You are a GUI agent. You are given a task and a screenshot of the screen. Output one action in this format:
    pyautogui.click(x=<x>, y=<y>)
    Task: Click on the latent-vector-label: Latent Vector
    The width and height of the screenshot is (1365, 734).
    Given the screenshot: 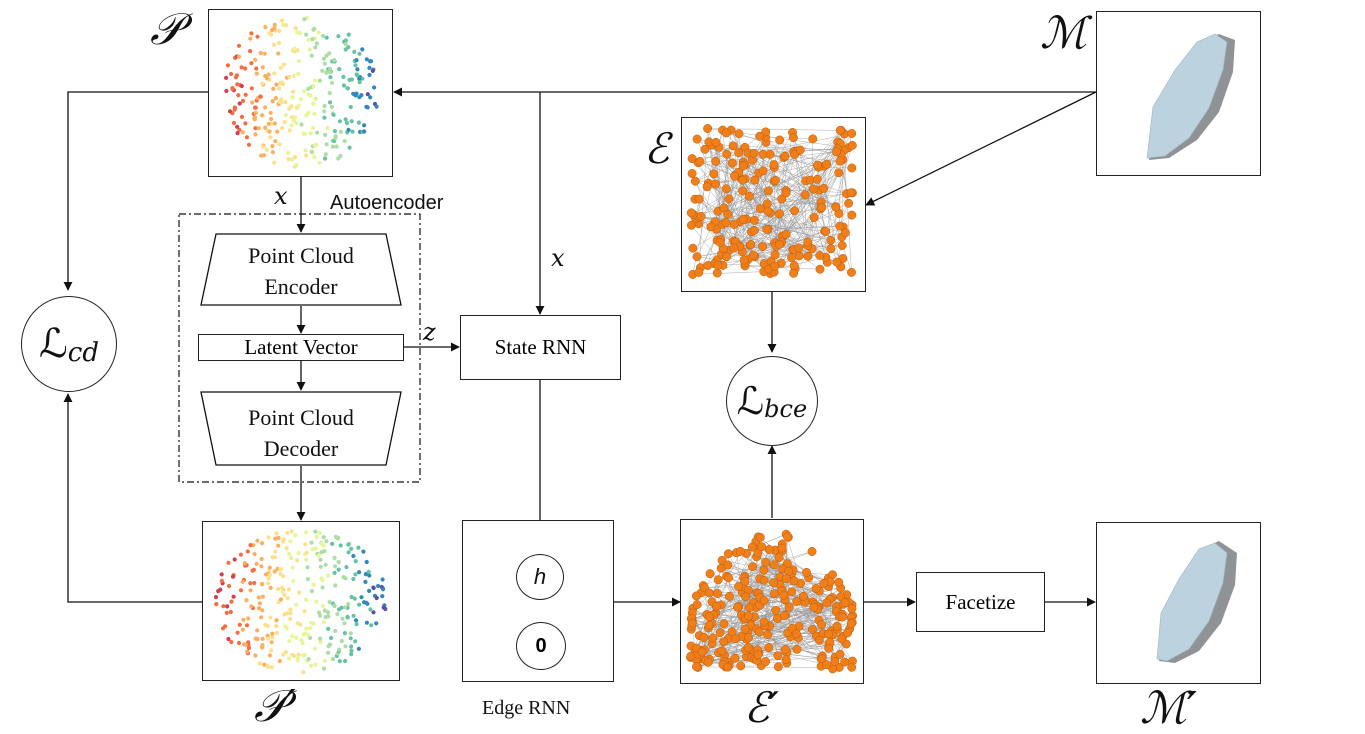 What is the action you would take?
    pyautogui.click(x=300, y=347)
    